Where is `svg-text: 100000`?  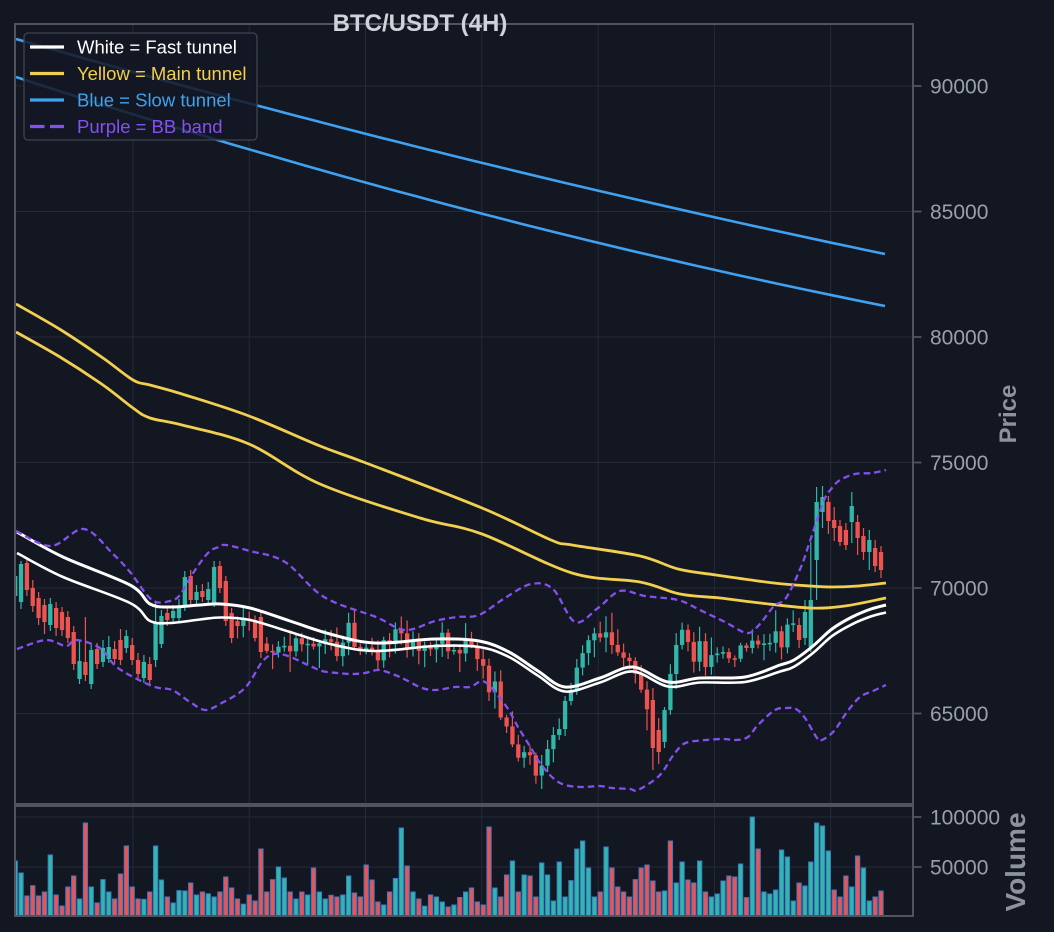 svg-text: 100000 is located at coordinates (965, 818).